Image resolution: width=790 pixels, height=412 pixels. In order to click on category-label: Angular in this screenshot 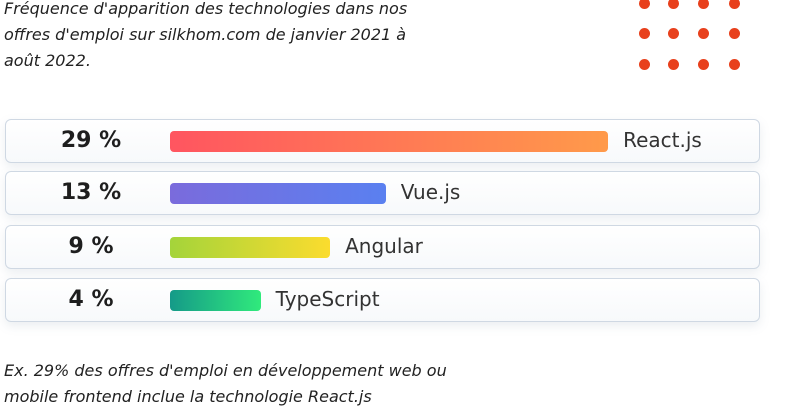, I will do `click(384, 246)`.